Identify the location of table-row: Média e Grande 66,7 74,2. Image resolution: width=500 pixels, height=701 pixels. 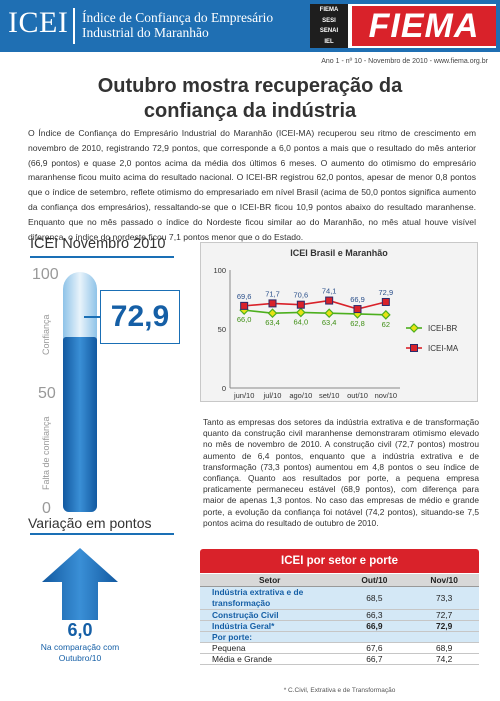
(339, 659).